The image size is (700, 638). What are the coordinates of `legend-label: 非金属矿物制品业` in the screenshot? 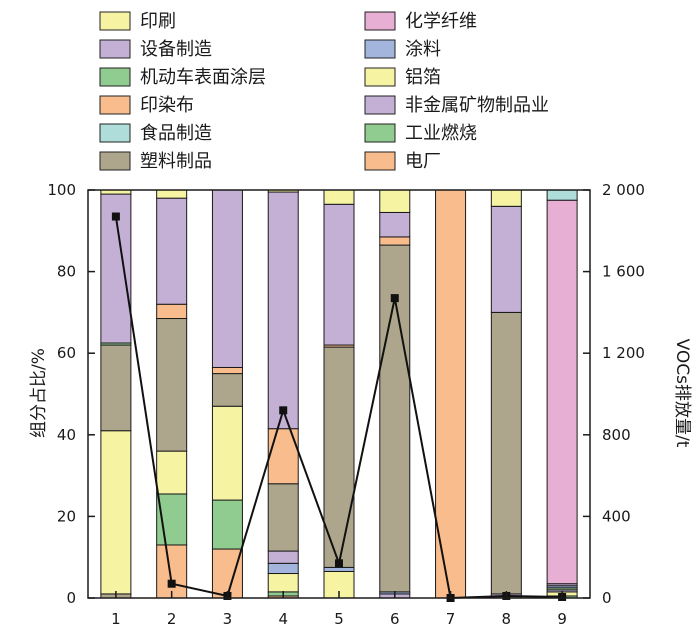 It's located at (477, 105).